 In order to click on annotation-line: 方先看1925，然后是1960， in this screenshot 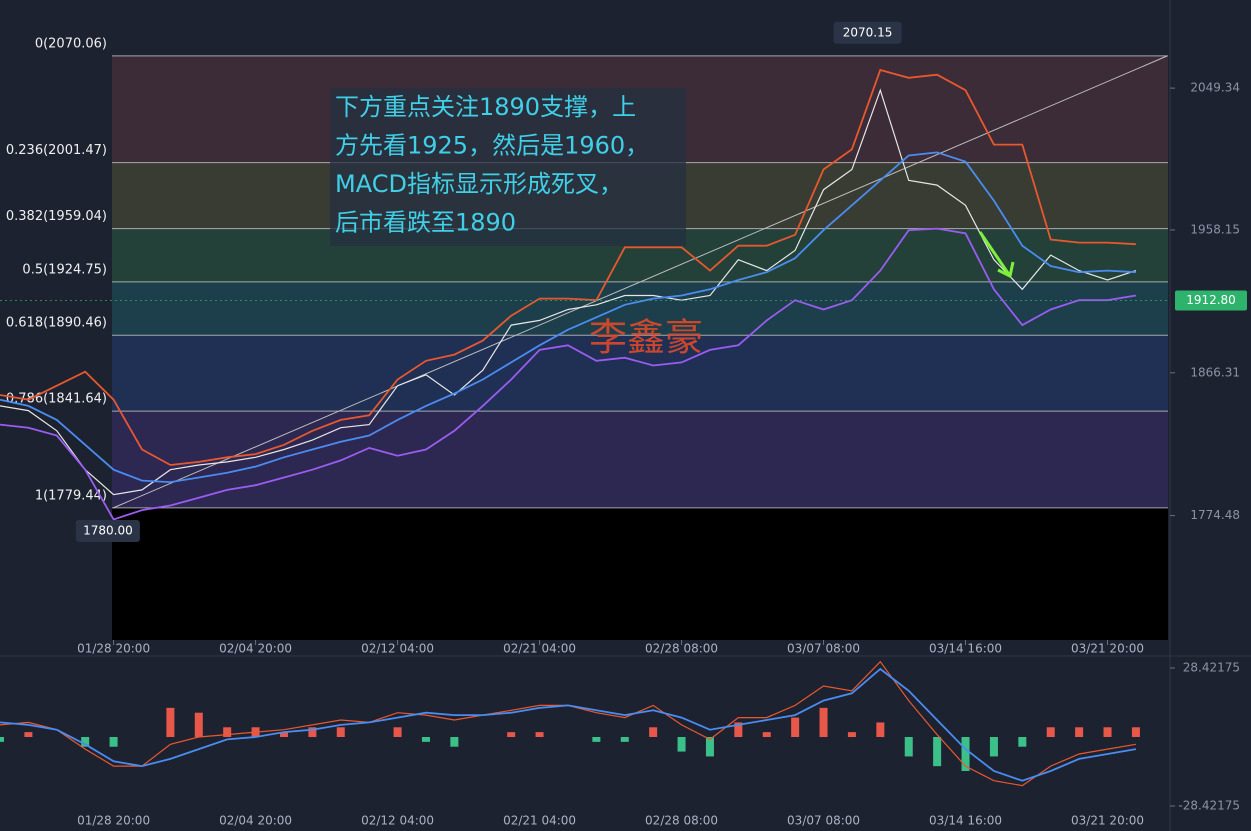, I will do `click(492, 146)`.